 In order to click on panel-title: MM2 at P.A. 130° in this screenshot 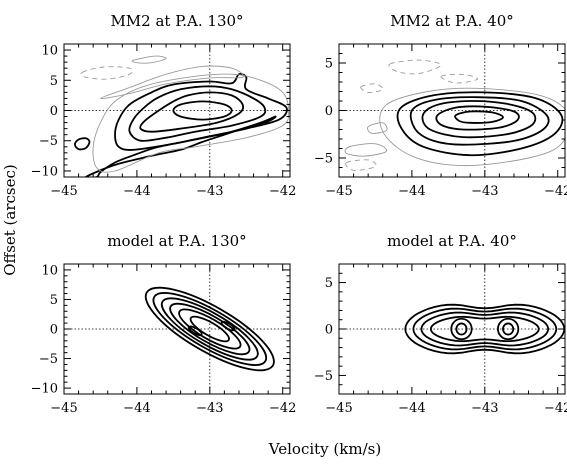, I will do `click(176, 21)`.